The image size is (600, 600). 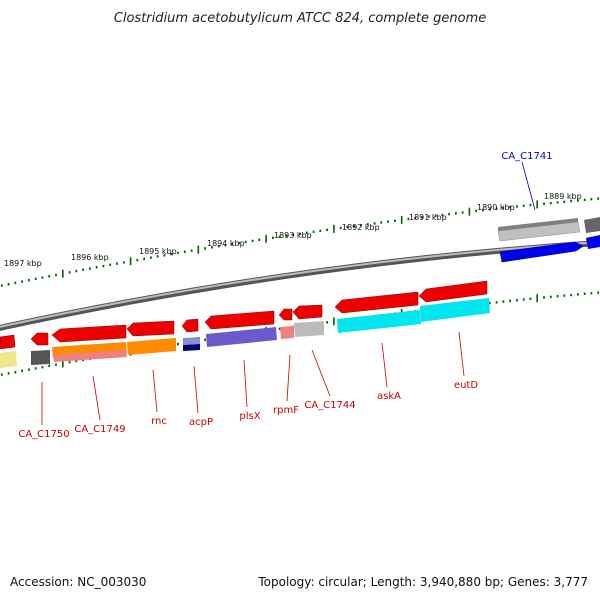 What do you see at coordinates (300, 284) in the screenshot?
I see `genome-backbone-highlight` at bounding box center [300, 284].